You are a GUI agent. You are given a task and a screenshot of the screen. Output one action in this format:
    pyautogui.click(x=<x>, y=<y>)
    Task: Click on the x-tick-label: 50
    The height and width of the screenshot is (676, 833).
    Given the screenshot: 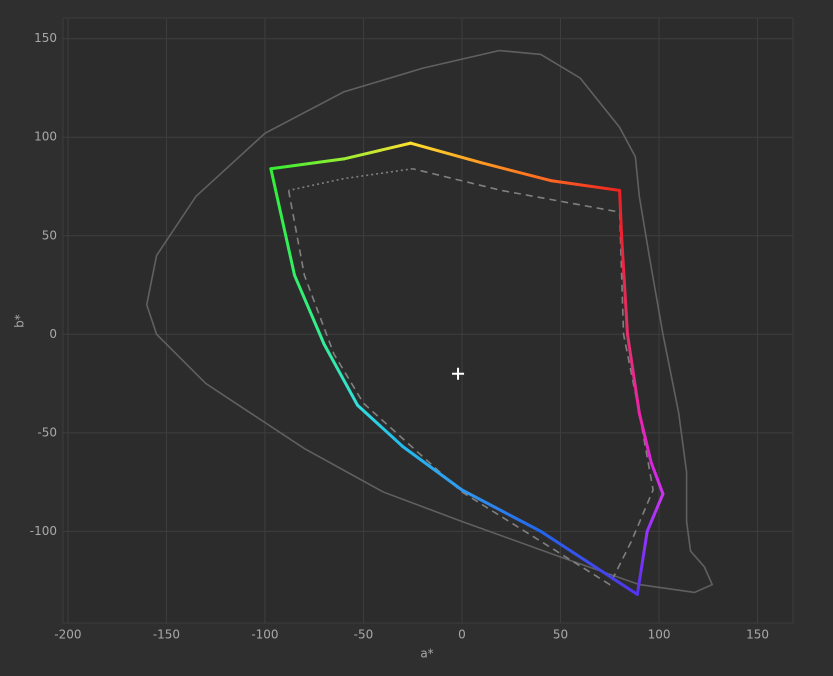 What is the action you would take?
    pyautogui.click(x=560, y=635)
    